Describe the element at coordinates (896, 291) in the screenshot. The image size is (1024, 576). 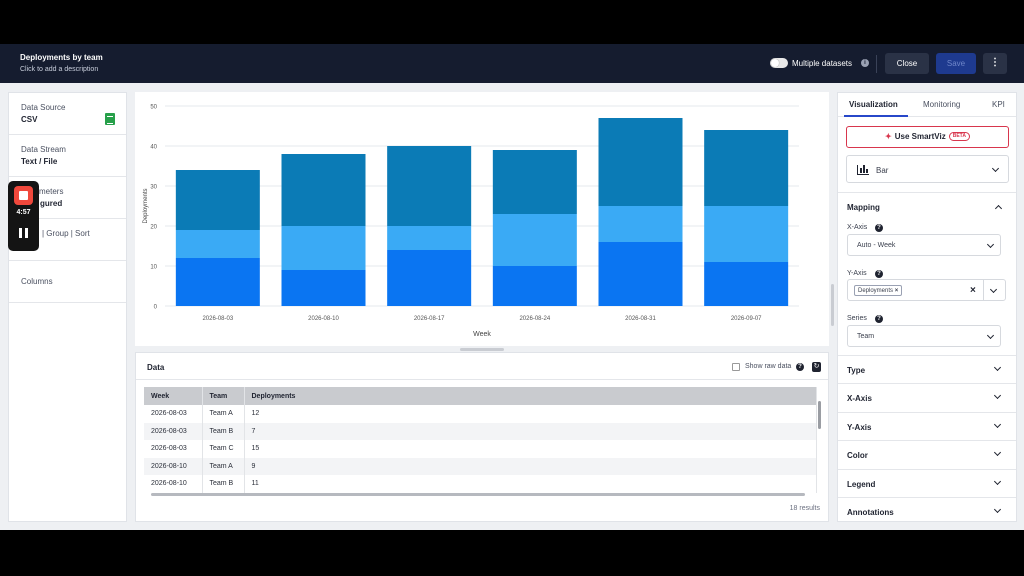
I see `remove-chip-icon: ×` at that location.